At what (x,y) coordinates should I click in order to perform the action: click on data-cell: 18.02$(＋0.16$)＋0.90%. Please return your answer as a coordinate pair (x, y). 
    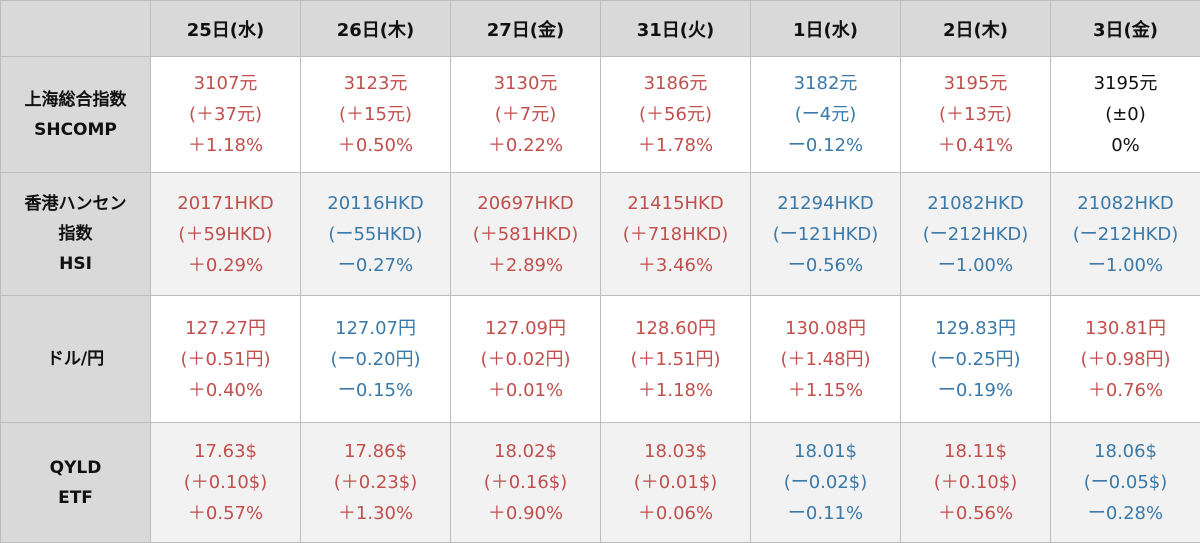
    Looking at the image, I should click on (526, 483).